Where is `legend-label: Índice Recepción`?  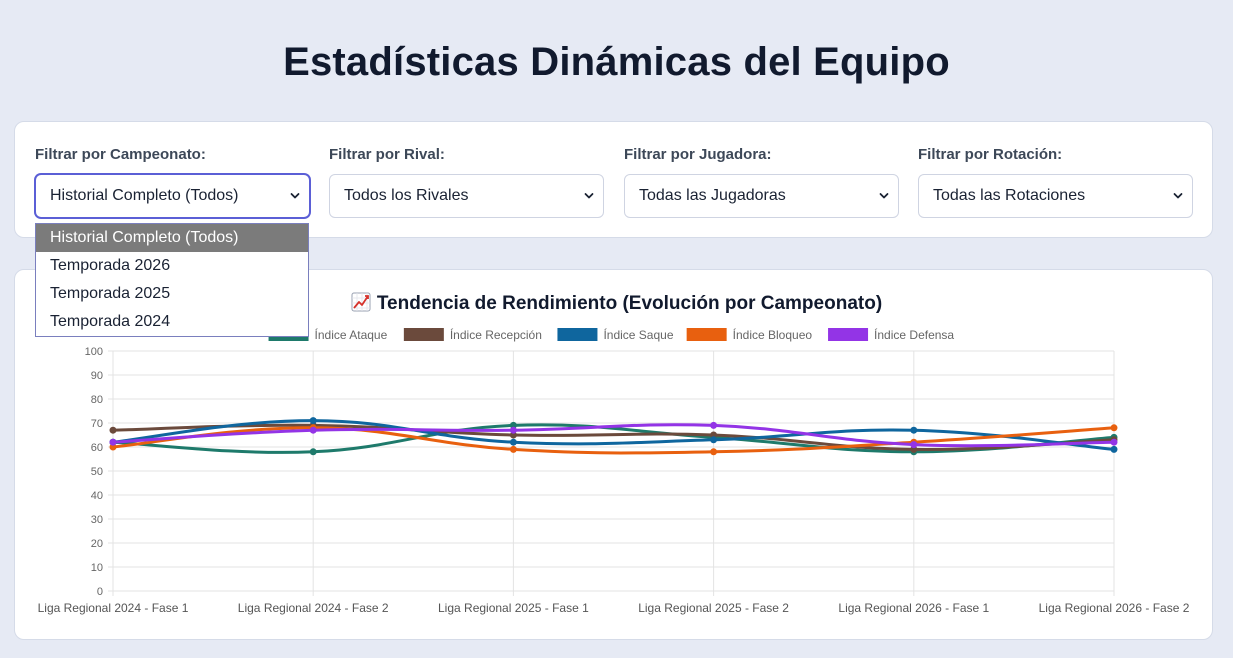
legend-label: Índice Recepción is located at coordinates (496, 334).